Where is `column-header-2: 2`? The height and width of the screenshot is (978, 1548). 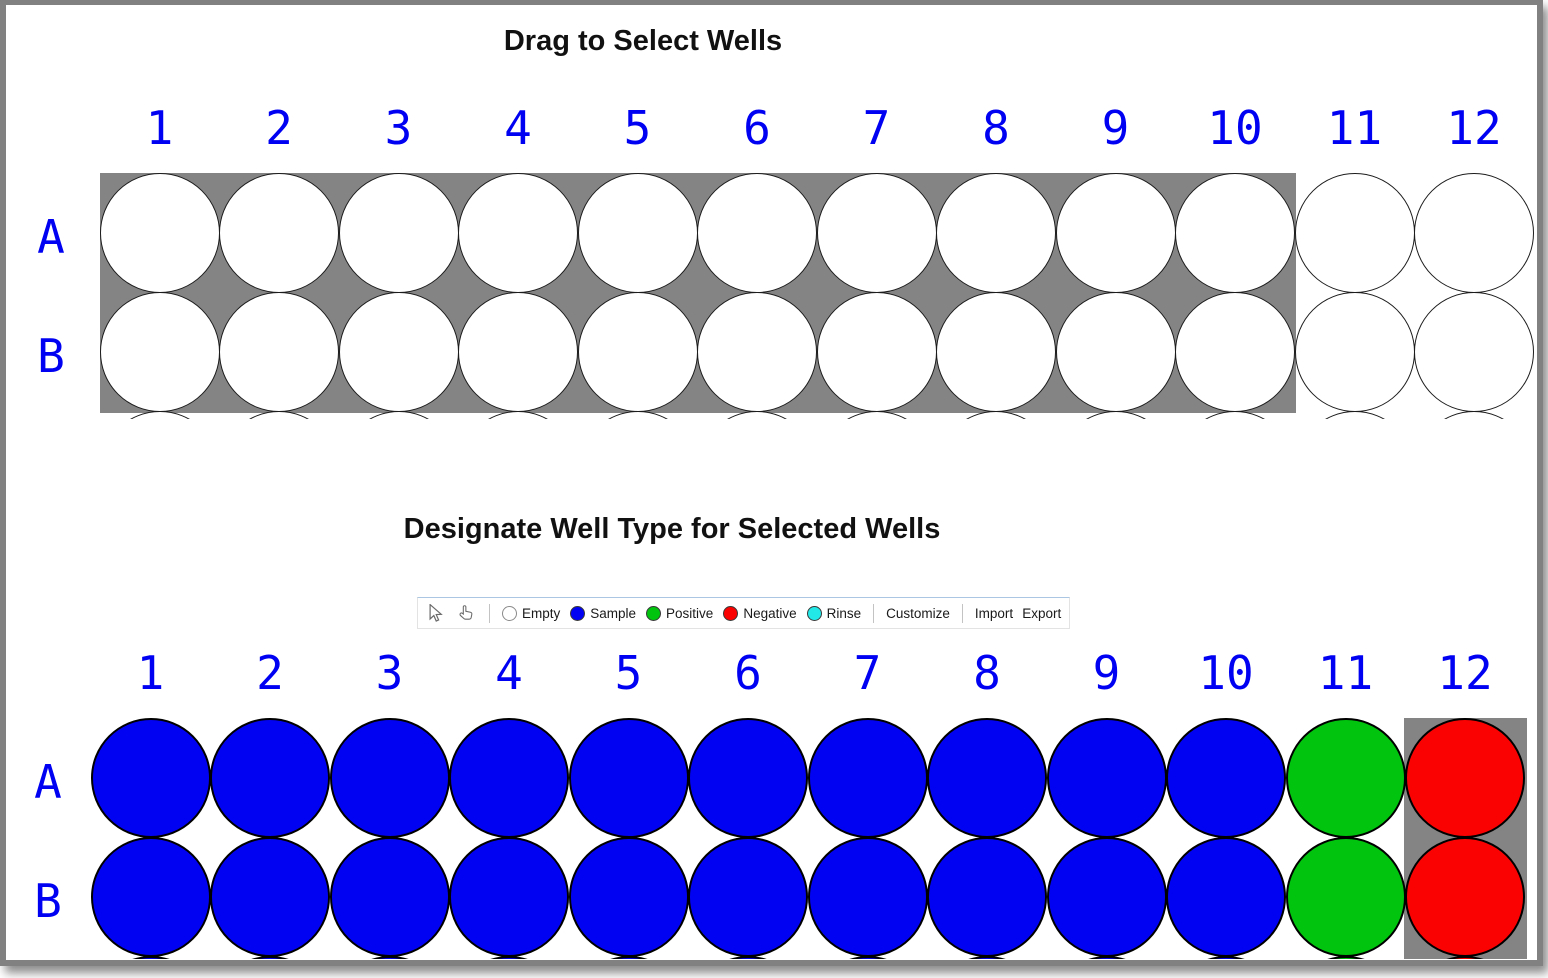 column-header-2: 2 is located at coordinates (270, 673).